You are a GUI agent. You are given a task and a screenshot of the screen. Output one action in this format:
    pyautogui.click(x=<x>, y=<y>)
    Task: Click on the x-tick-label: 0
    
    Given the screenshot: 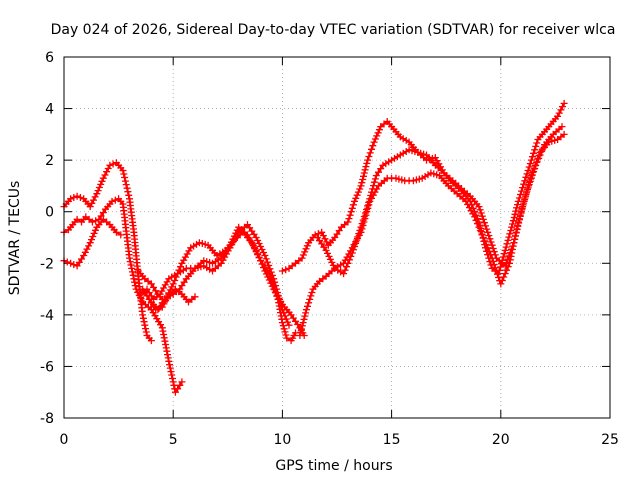 What is the action you would take?
    pyautogui.click(x=64, y=440)
    